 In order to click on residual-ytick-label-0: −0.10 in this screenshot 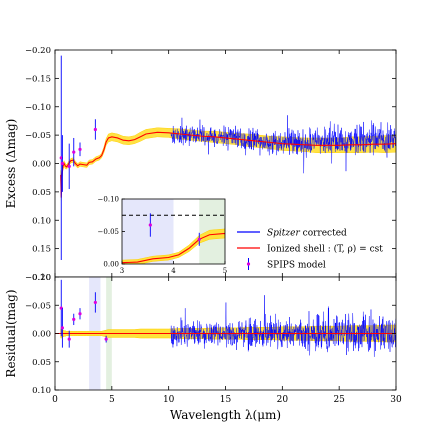, I will do `click(38, 278)`.